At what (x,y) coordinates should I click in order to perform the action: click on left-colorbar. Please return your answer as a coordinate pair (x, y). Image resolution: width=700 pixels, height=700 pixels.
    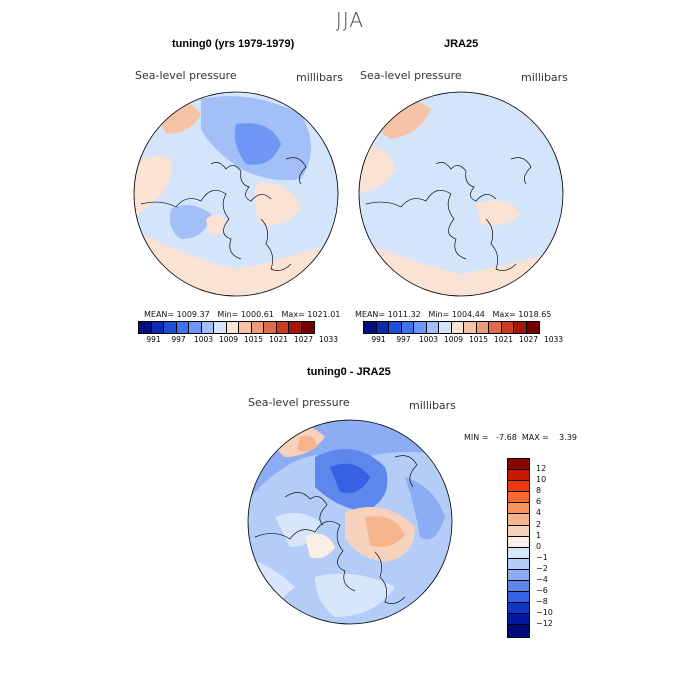
    Looking at the image, I should click on (226, 327).